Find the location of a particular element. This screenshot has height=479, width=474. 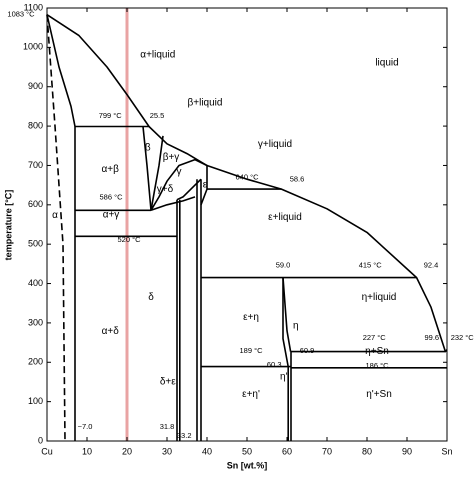

annotation: 520 °C is located at coordinates (129, 239).